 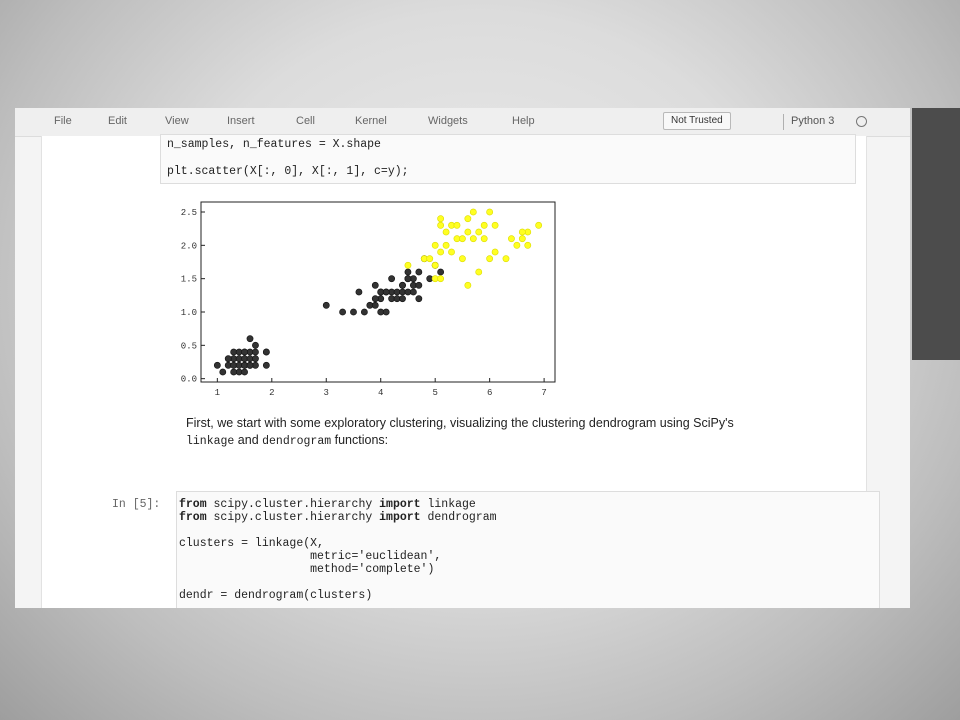 What do you see at coordinates (189, 380) in the screenshot?
I see `y-tick-label: 0.0` at bounding box center [189, 380].